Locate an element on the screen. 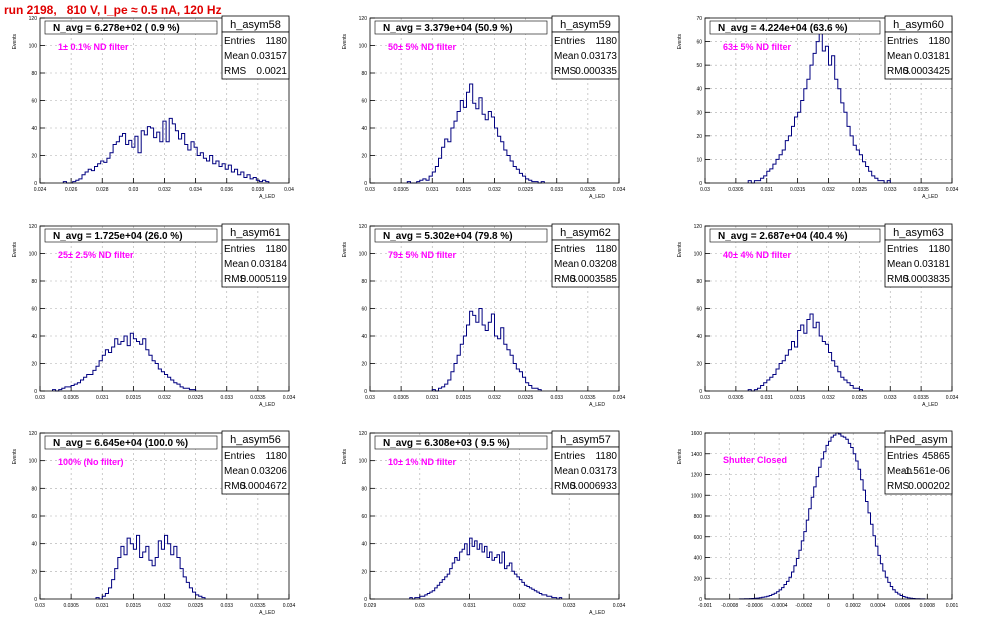  n-avg-annotation: N_avg = 6.308e+03 ( 9.5 %) is located at coordinates (446, 443).